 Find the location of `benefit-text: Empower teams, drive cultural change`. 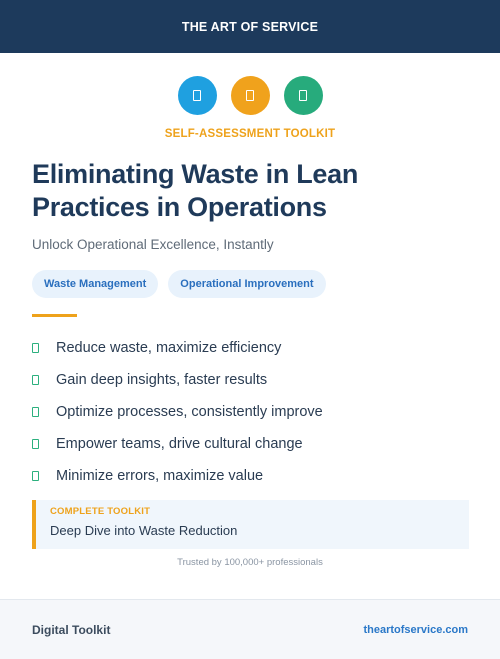

benefit-text: Empower teams, drive cultural change is located at coordinates (179, 444).